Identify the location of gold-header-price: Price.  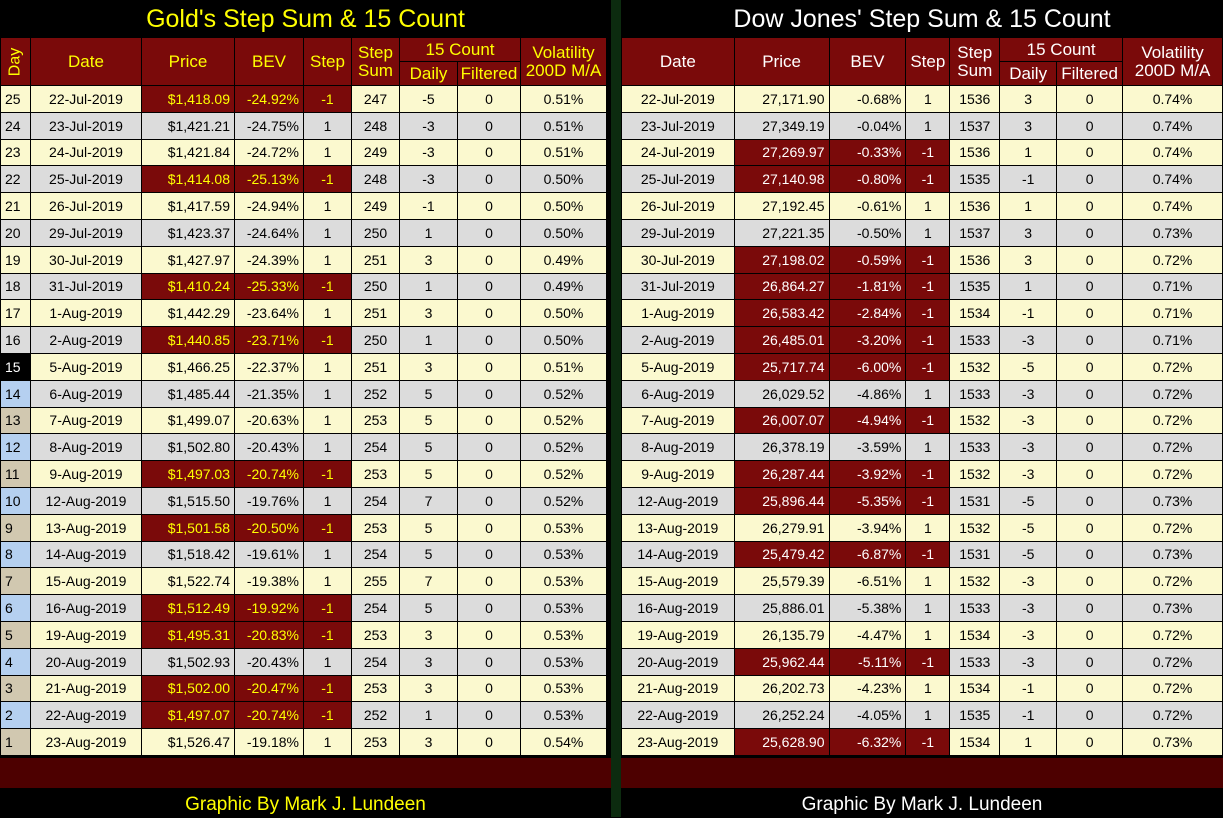
(188, 61).